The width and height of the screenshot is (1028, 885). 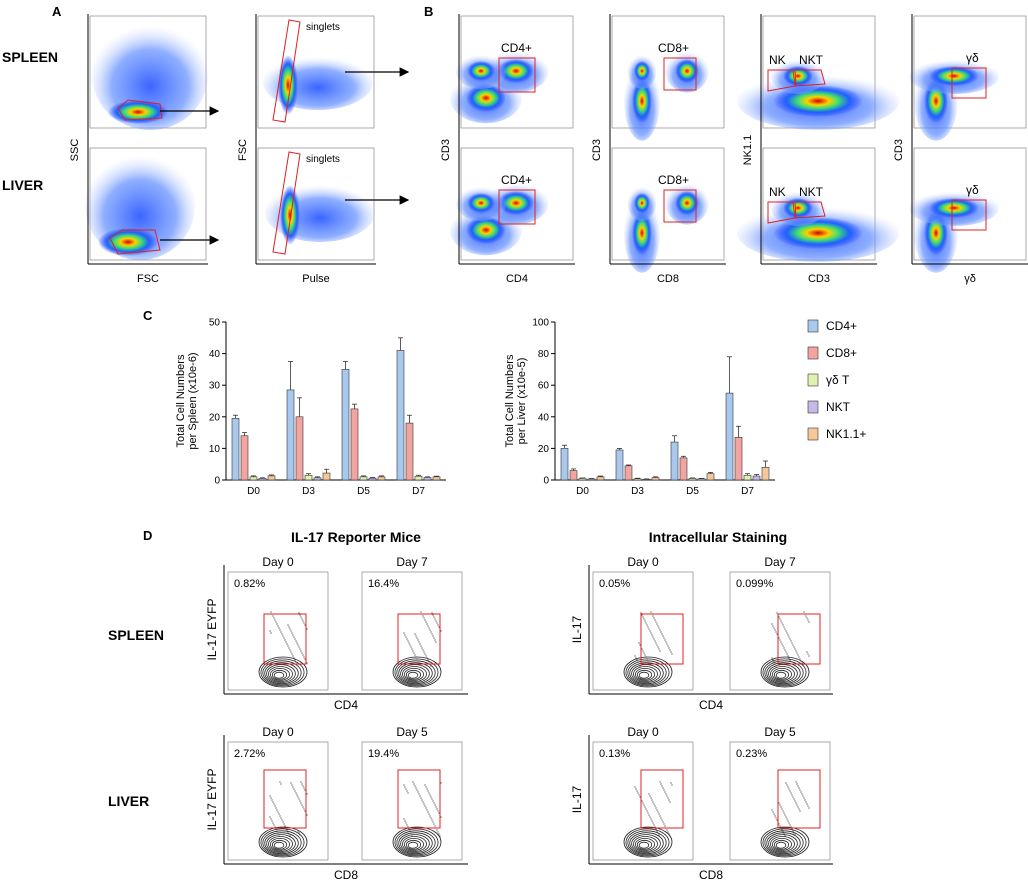 I want to click on legend-label: CD4+, so click(x=841, y=326).